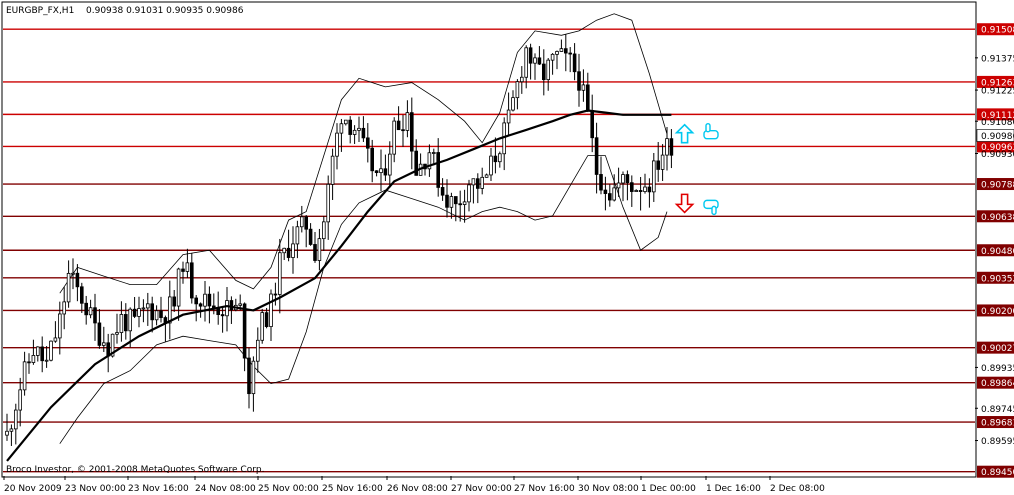 The image size is (1014, 495). Describe the element at coordinates (733, 489) in the screenshot. I see `x-tick-label: 1 Dec 16:00` at that location.